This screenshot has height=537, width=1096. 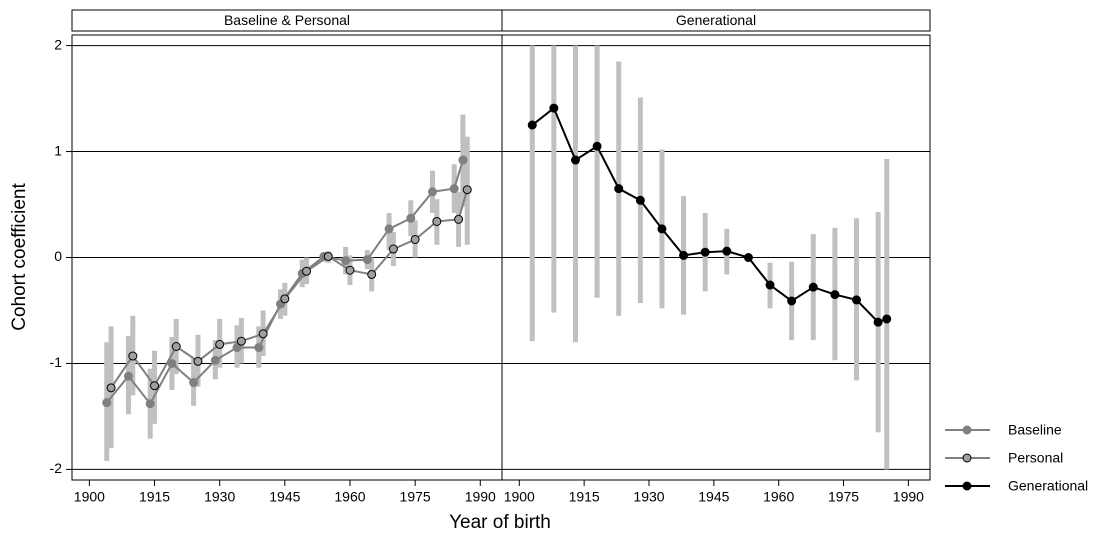 I want to click on x-axis-label: Year of birth, so click(x=500, y=522).